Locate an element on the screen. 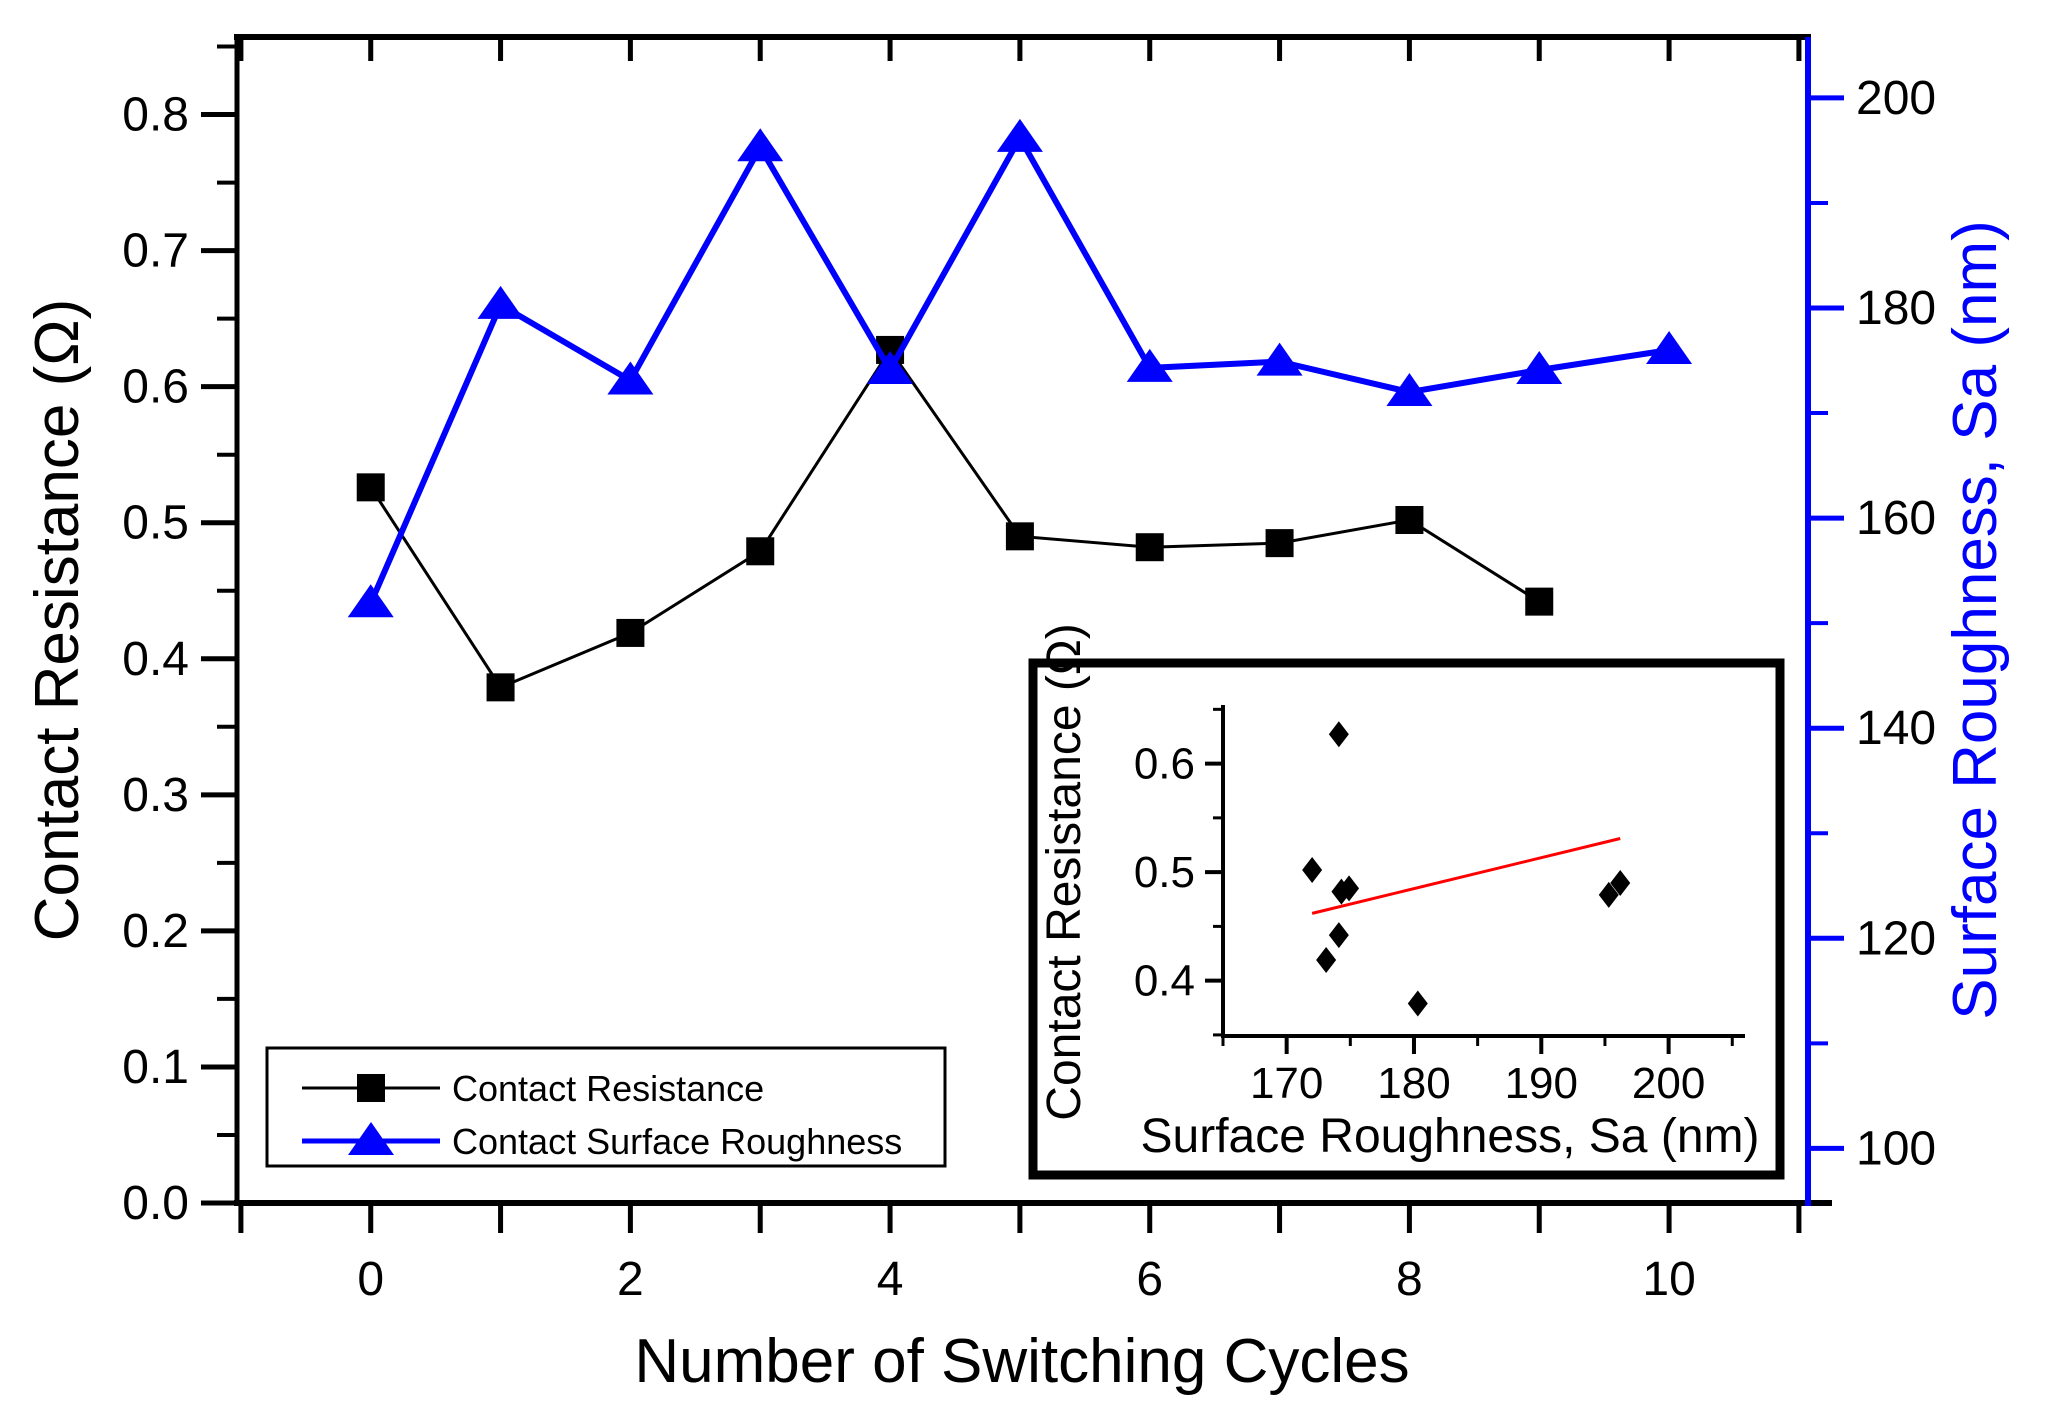 The image size is (2047, 1419). inset-x-tick-label: 190 is located at coordinates (1541, 1083).